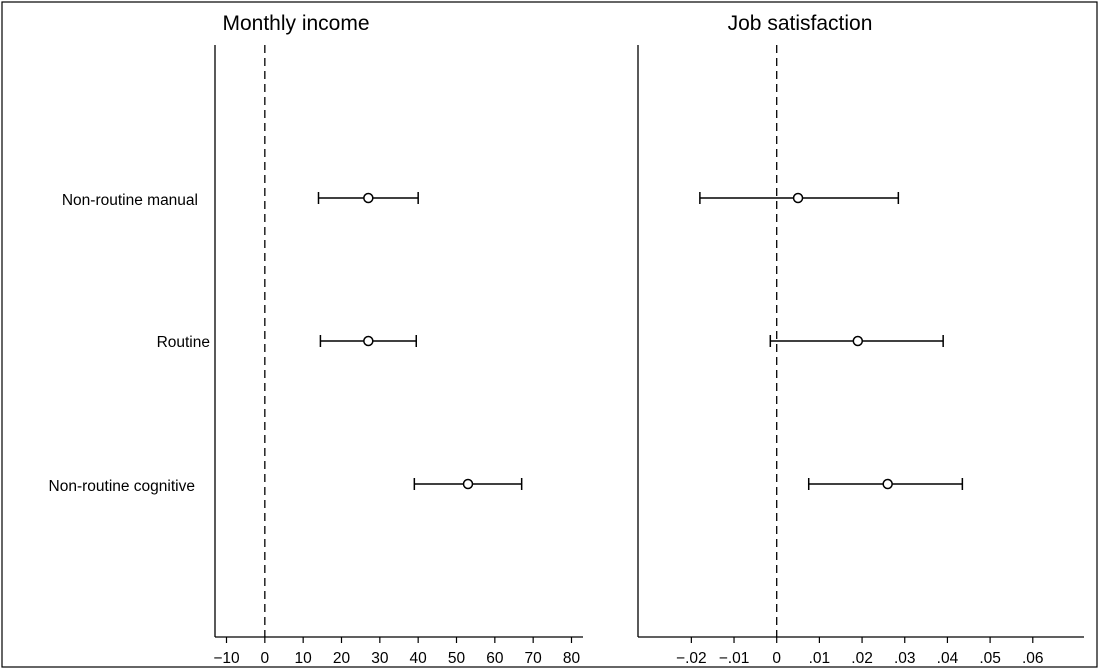 The height and width of the screenshot is (669, 1099). Describe the element at coordinates (691, 658) in the screenshot. I see `job-satisfaction-x-tick-label-0: −.02` at that location.